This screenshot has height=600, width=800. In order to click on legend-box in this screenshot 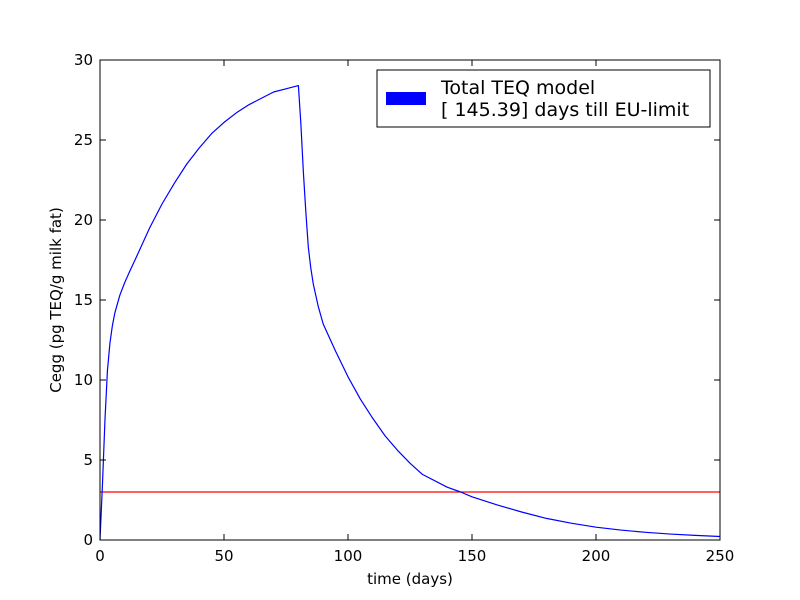, I will do `click(543, 98)`.